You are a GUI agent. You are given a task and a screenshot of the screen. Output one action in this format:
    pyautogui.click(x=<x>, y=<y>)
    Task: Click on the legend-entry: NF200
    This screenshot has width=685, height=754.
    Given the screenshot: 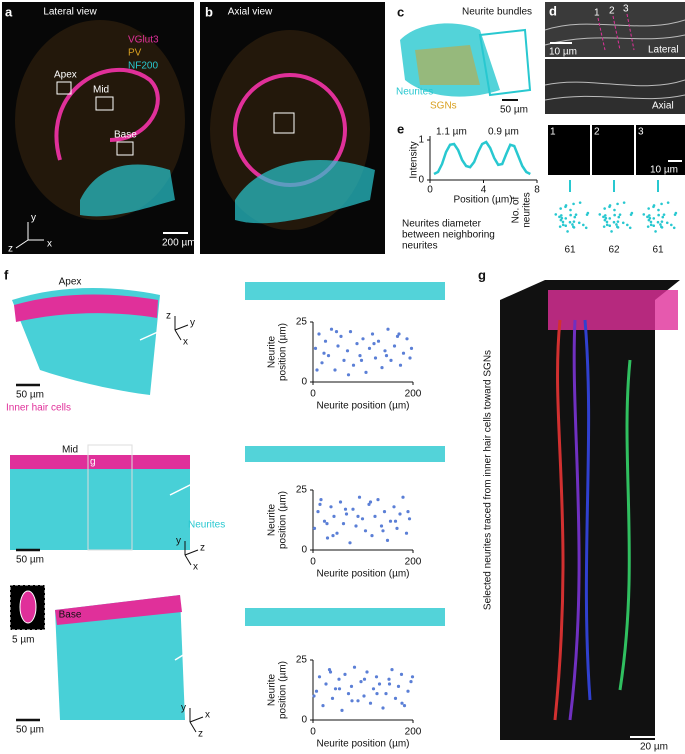 What is the action you would take?
    pyautogui.click(x=143, y=66)
    